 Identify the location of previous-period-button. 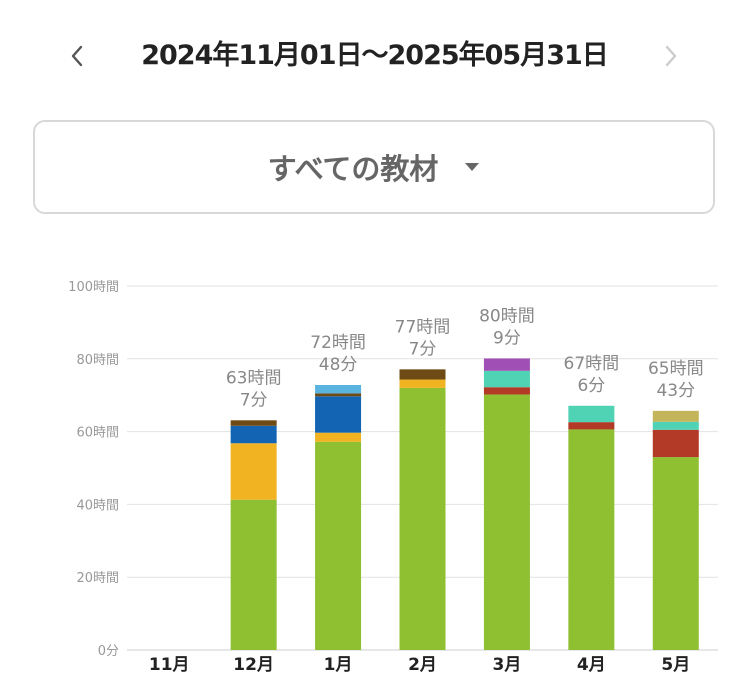
(78, 56).